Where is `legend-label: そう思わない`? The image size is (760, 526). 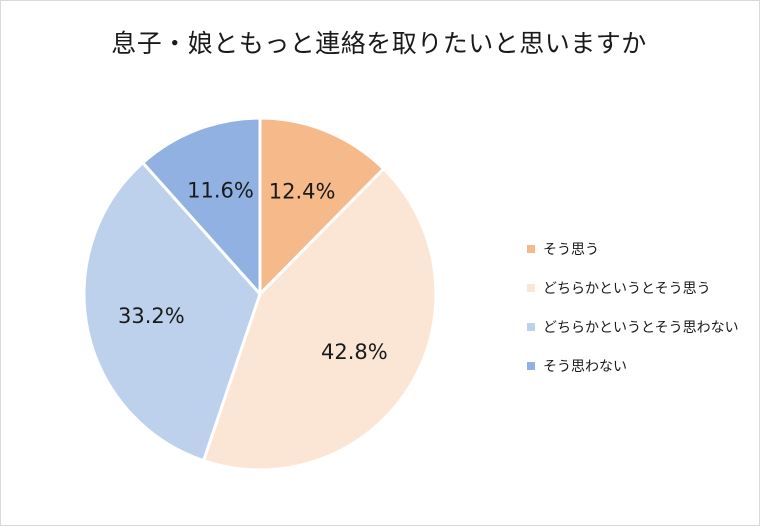
legend-label: そう思わない is located at coordinates (585, 366).